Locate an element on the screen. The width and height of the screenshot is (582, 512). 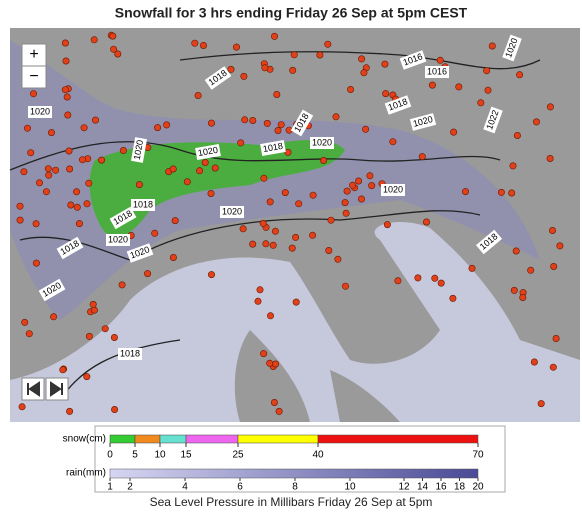
isobar-label: 1016 is located at coordinates (413, 60).